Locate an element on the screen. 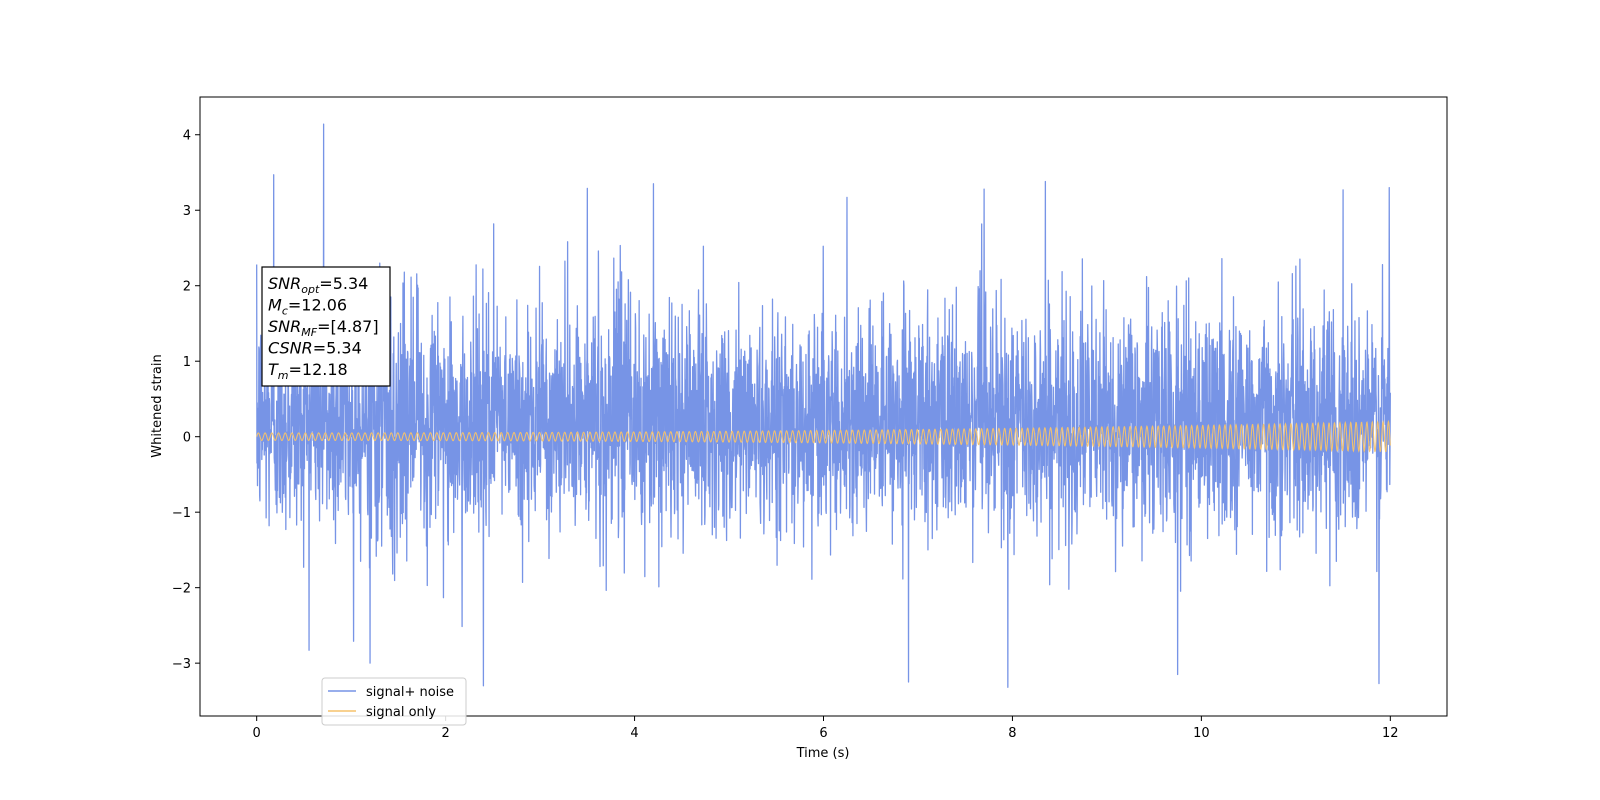 Image resolution: width=1600 pixels, height=800 pixels. x-axis: 0 2 4 6 8 10 12 is located at coordinates (826, 728).